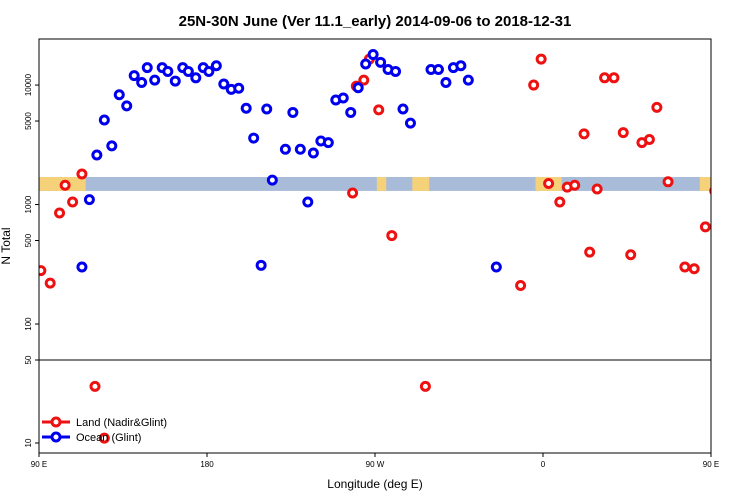 This screenshot has width=750, height=500. Describe the element at coordinates (56, 422) in the screenshot. I see `legend-marker-land` at that location.